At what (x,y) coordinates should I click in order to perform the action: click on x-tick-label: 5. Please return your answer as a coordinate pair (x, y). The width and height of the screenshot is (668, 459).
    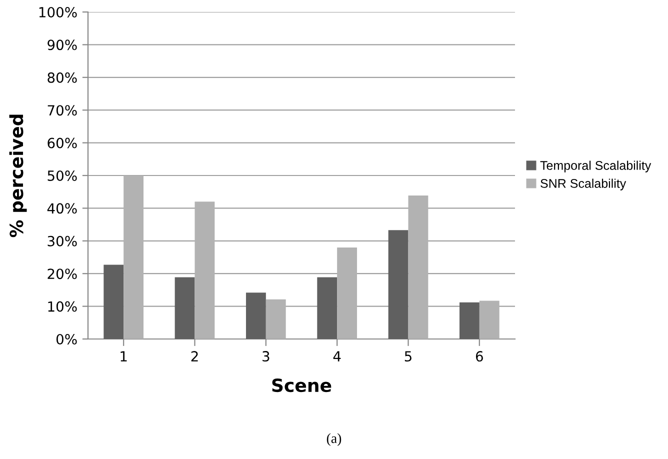
    Looking at the image, I should click on (408, 356).